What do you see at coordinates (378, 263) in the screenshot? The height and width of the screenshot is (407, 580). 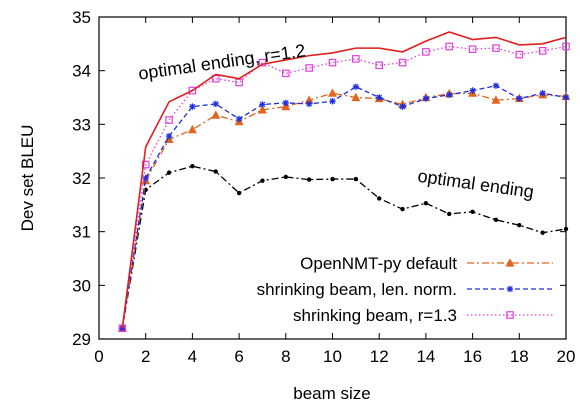 I see `legend-label: OpenNMT-py default` at bounding box center [378, 263].